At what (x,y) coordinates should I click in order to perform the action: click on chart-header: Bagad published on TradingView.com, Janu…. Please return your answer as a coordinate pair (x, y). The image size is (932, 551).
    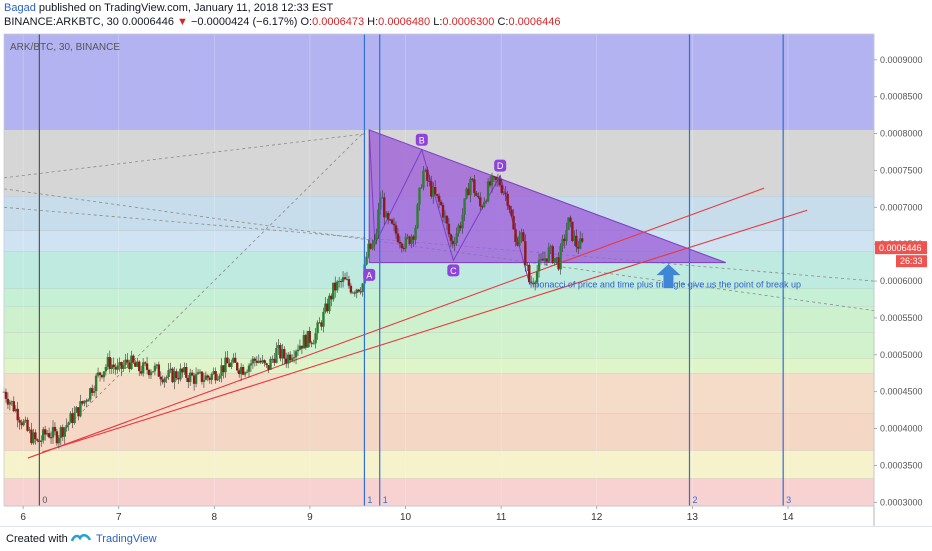
    Looking at the image, I should click on (466, 15).